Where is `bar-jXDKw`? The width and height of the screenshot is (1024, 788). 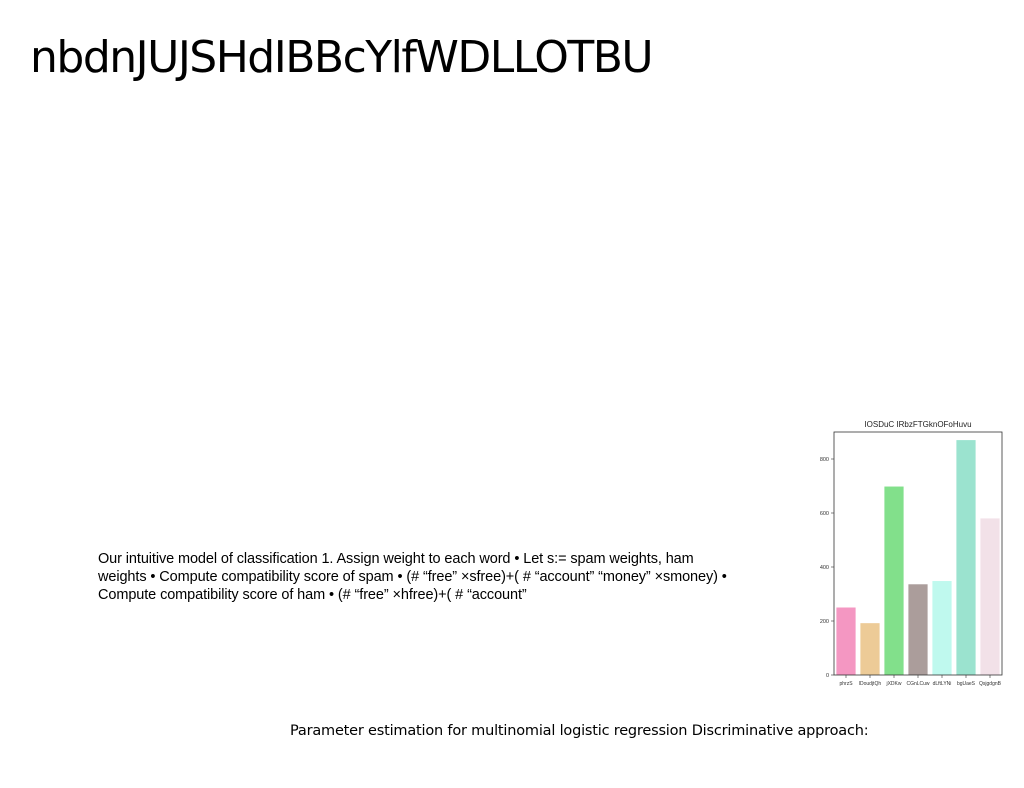
bar-jXDKw is located at coordinates (894, 580).